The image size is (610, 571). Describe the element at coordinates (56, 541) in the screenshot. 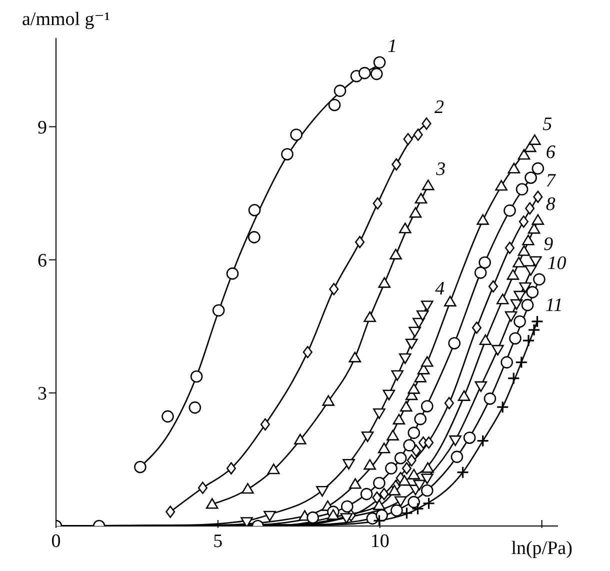

I see `x-tick-label: 0` at that location.